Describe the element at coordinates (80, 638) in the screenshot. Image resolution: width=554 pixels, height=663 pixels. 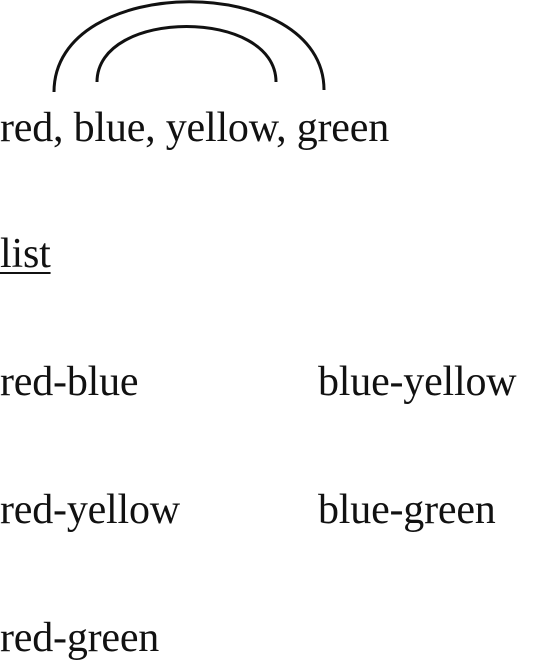
I see `pair-red-green: red-green` at that location.